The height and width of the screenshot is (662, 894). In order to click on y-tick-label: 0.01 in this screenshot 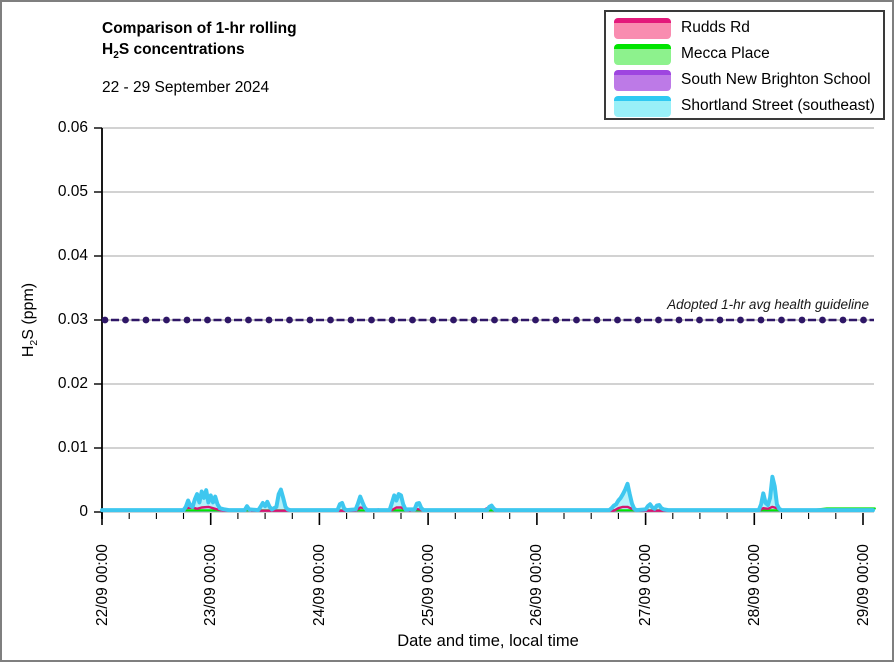, I will do `click(72, 447)`.